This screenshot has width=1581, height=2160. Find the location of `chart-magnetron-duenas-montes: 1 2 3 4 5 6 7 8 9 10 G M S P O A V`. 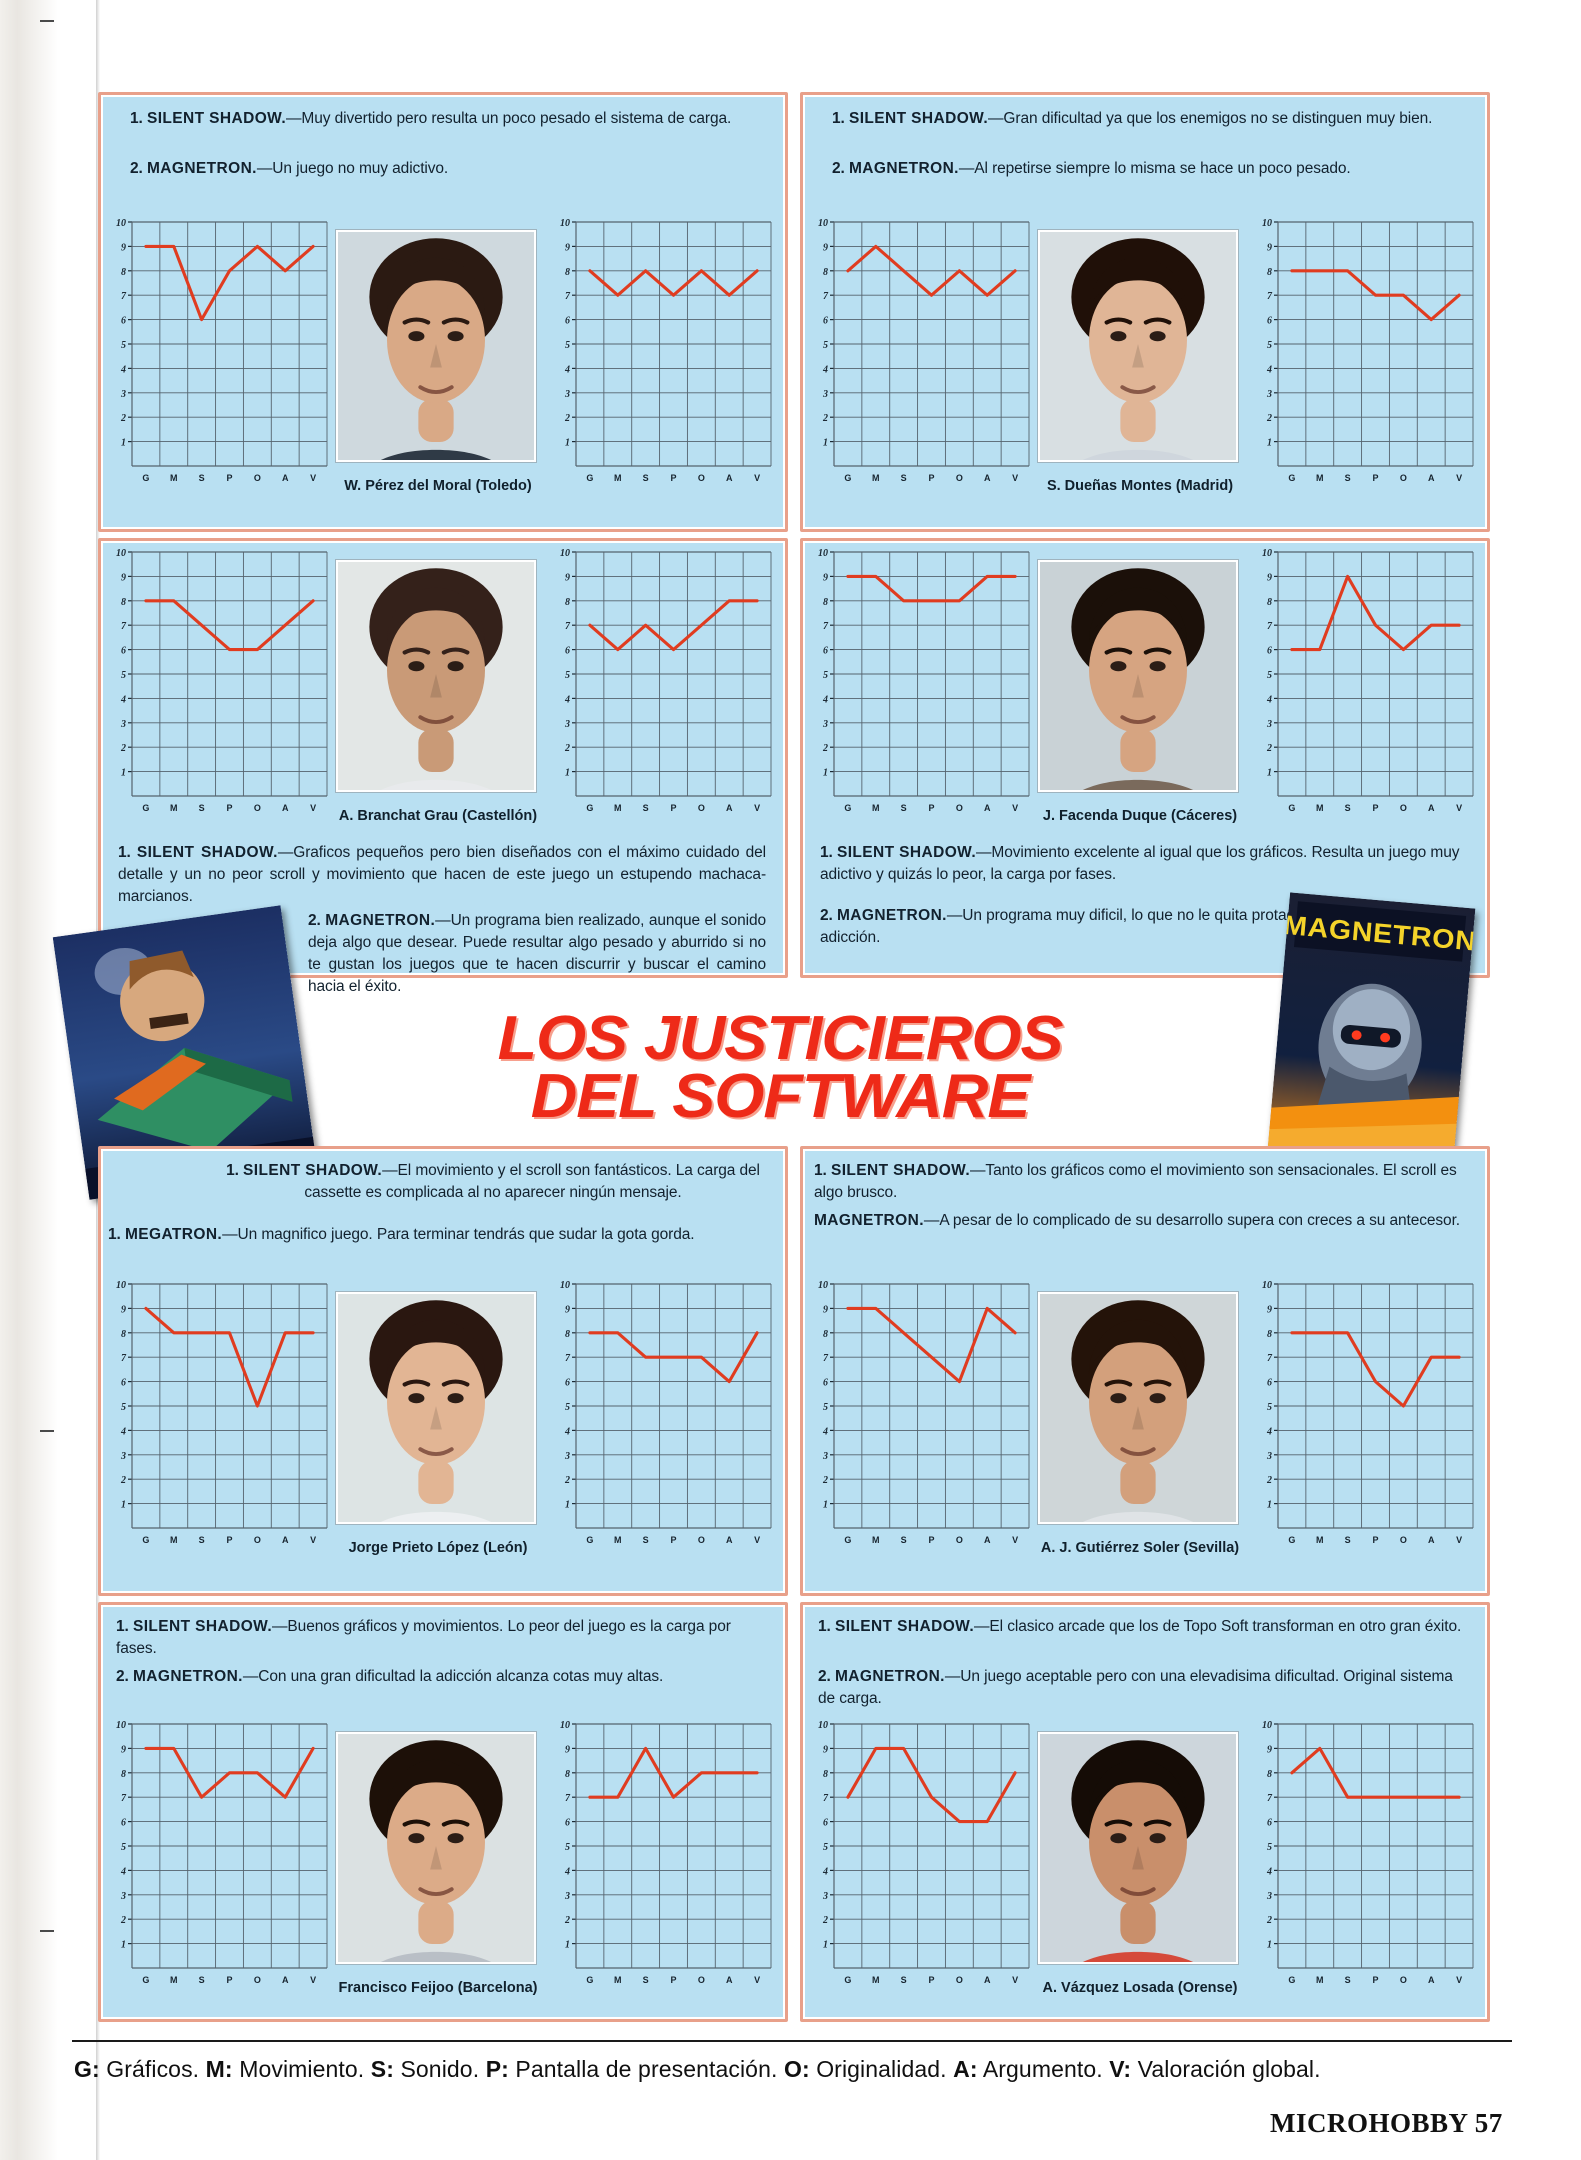

chart-magnetron-duenas-montes: 1 2 3 4 5 6 7 8 9 10 G M S P O A V is located at coordinates (1364, 352).